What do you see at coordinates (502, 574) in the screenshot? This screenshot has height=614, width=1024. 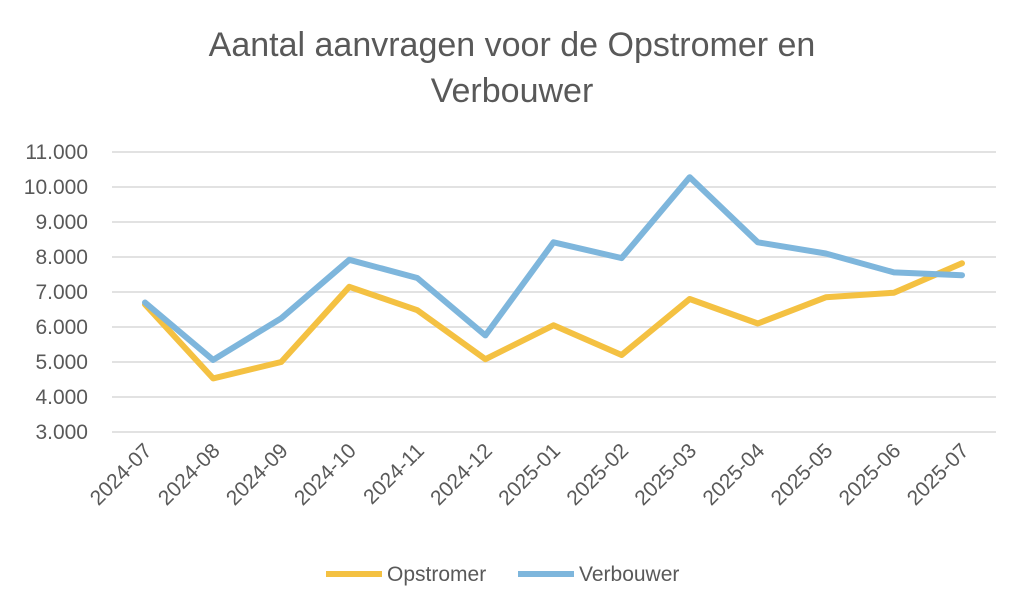 I see `legend: Opstromer Verbouwer` at bounding box center [502, 574].